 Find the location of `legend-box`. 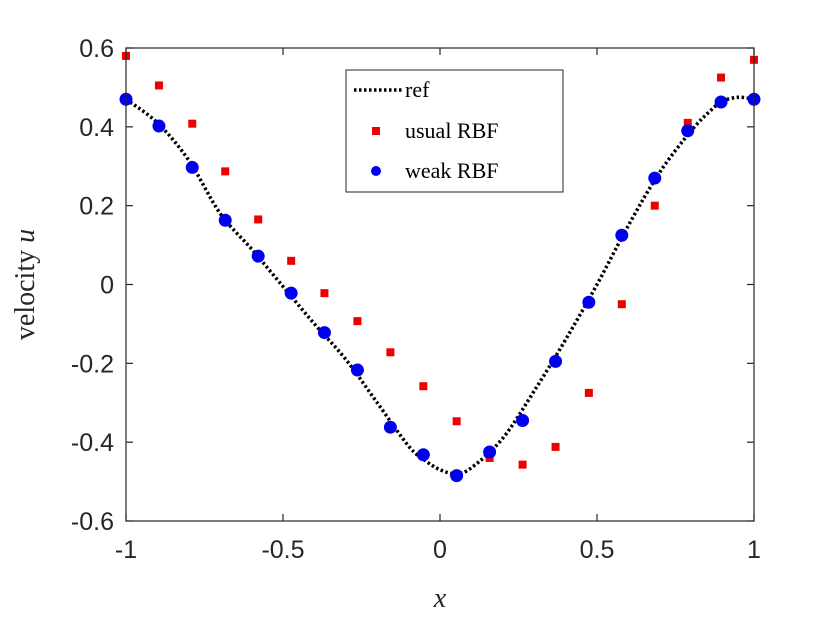

legend-box is located at coordinates (454, 131).